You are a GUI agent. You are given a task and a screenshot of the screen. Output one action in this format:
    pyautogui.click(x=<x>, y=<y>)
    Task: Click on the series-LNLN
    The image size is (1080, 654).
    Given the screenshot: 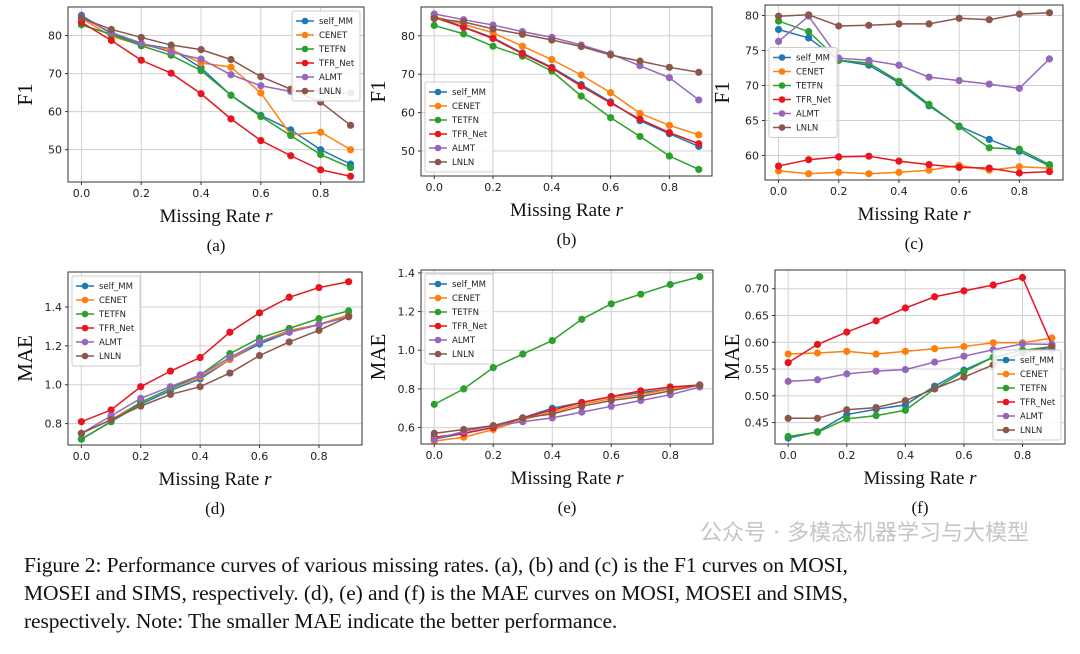 What is the action you would take?
    pyautogui.click(x=914, y=19)
    